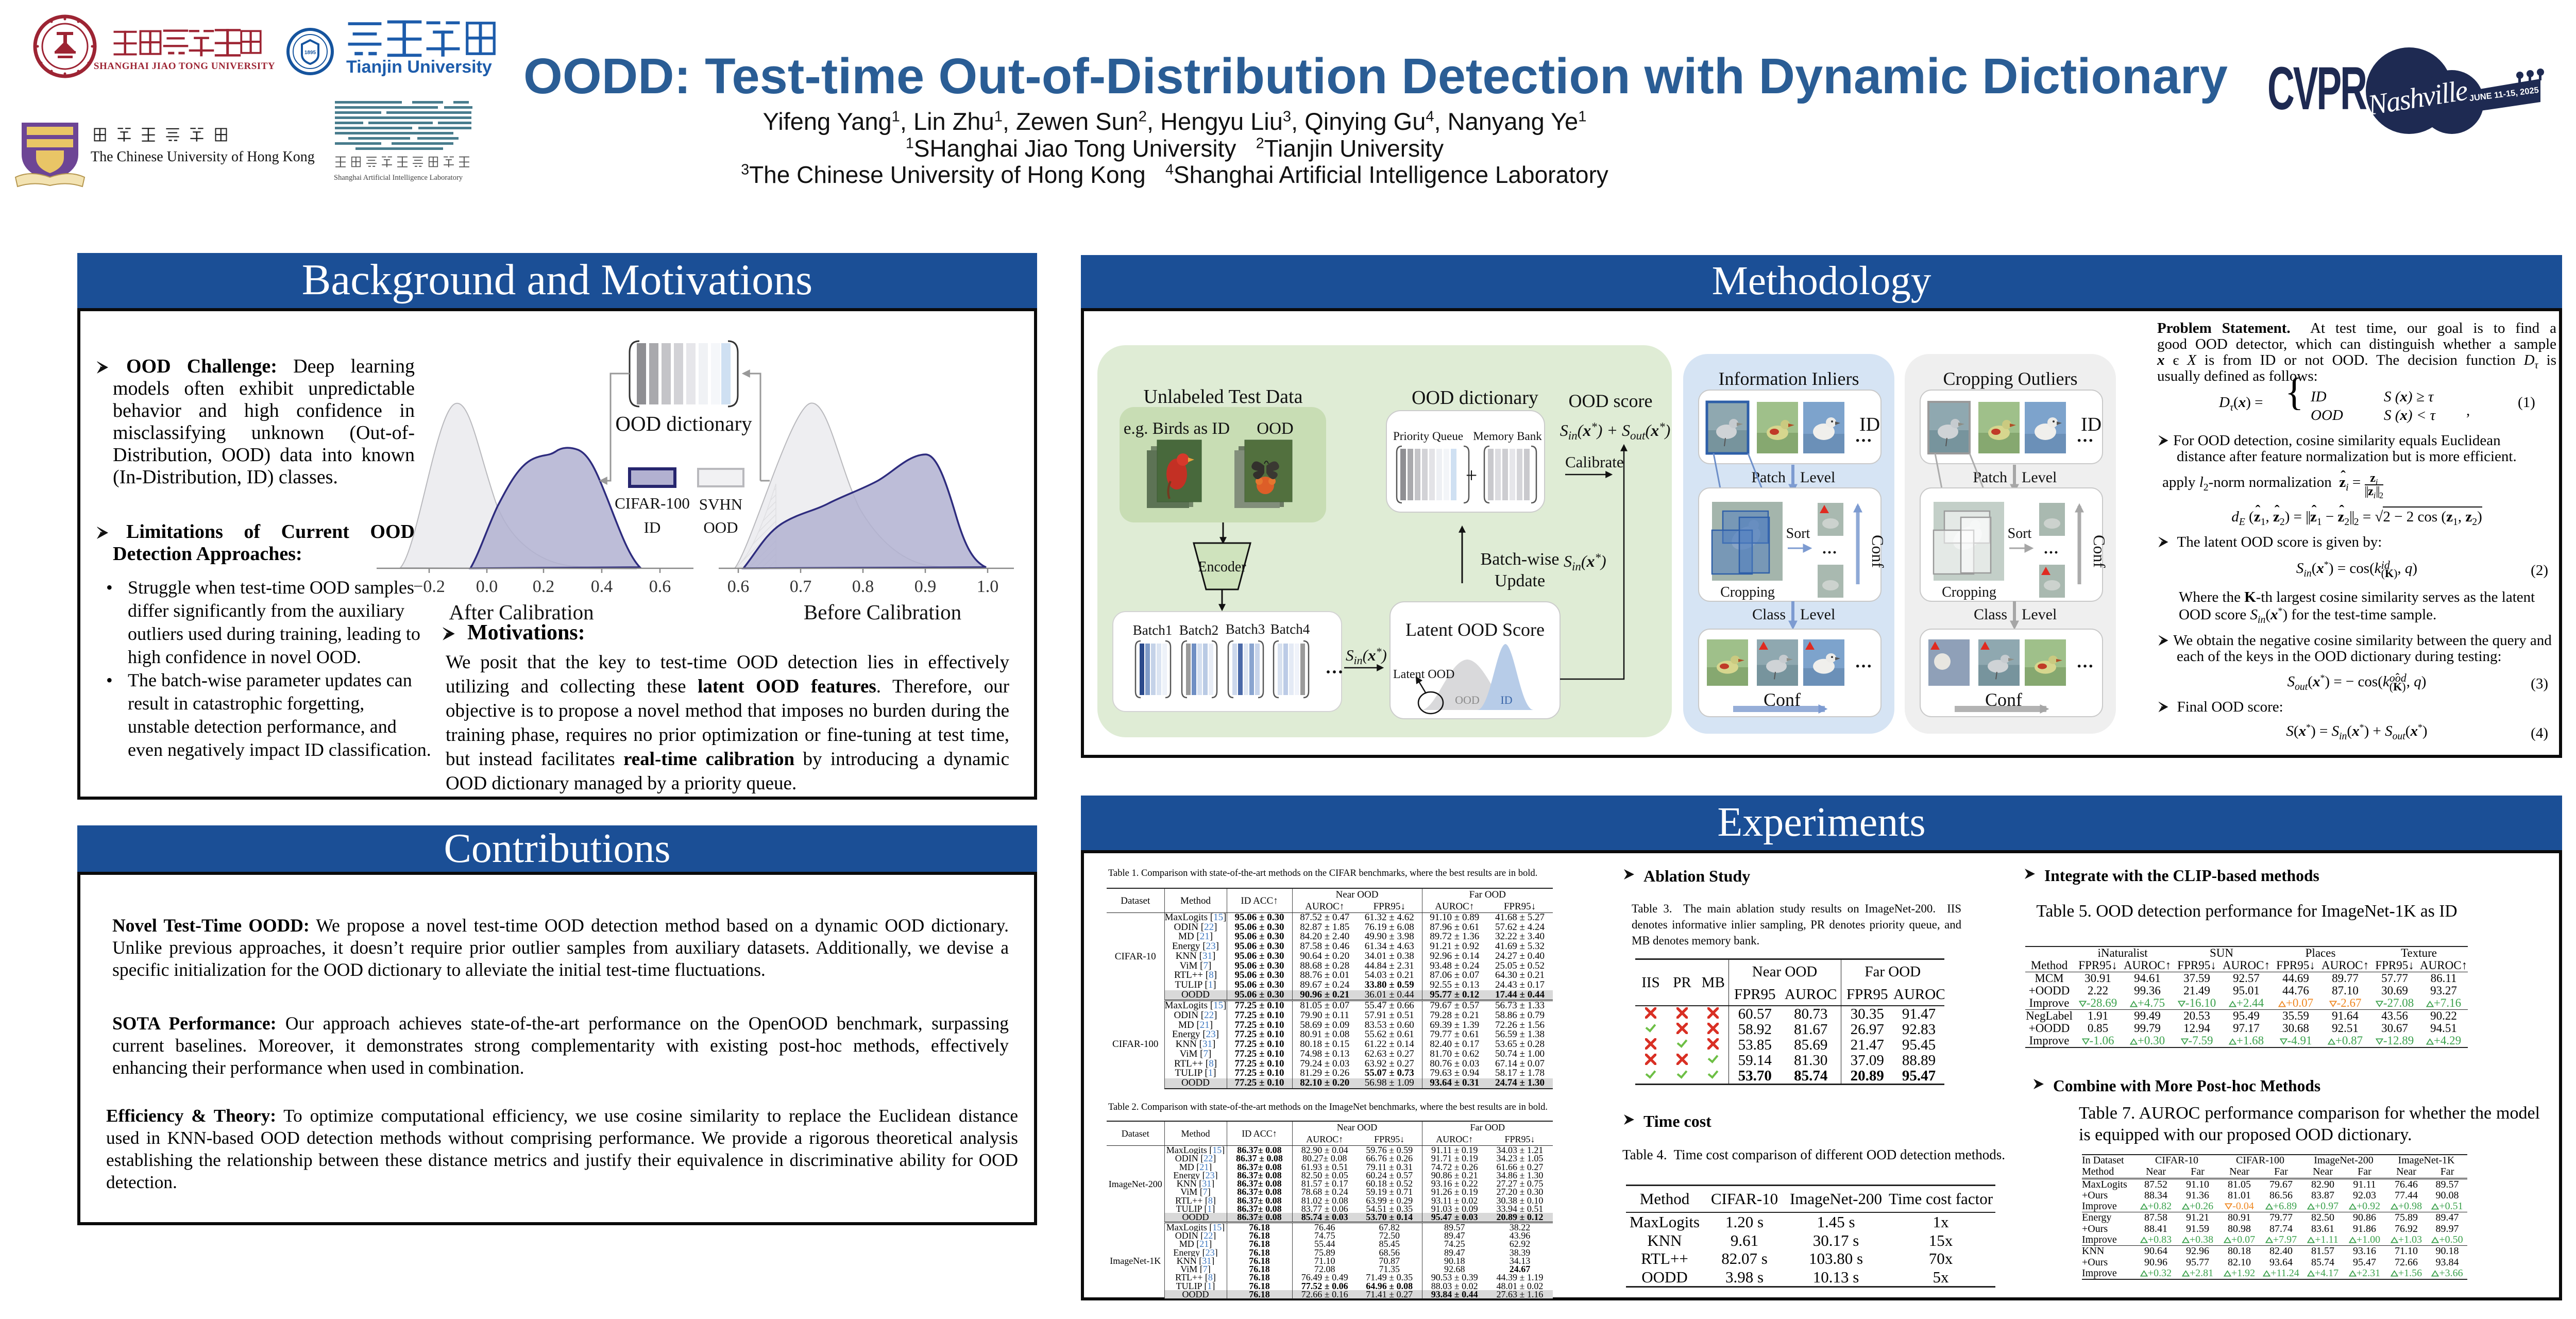 This screenshot has height=1319, width=2576. Describe the element at coordinates (1615, 431) in the screenshot. I see `svg-text: Sin(x*) + Sout(x*)` at that location.